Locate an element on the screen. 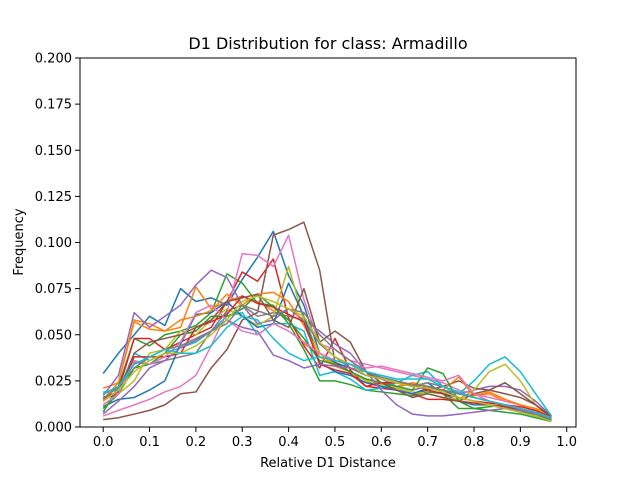 This screenshot has width=640, height=480. x-tick-label: 0.3 is located at coordinates (242, 442).